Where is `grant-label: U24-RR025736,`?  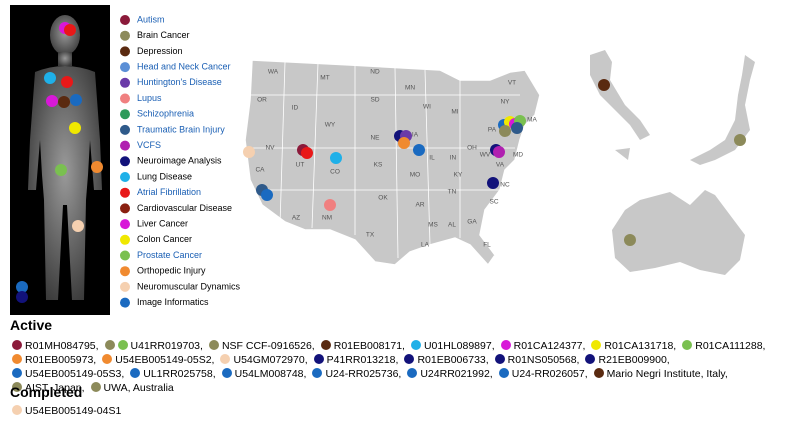
grant-label: U24-RR025736, is located at coordinates (363, 374).